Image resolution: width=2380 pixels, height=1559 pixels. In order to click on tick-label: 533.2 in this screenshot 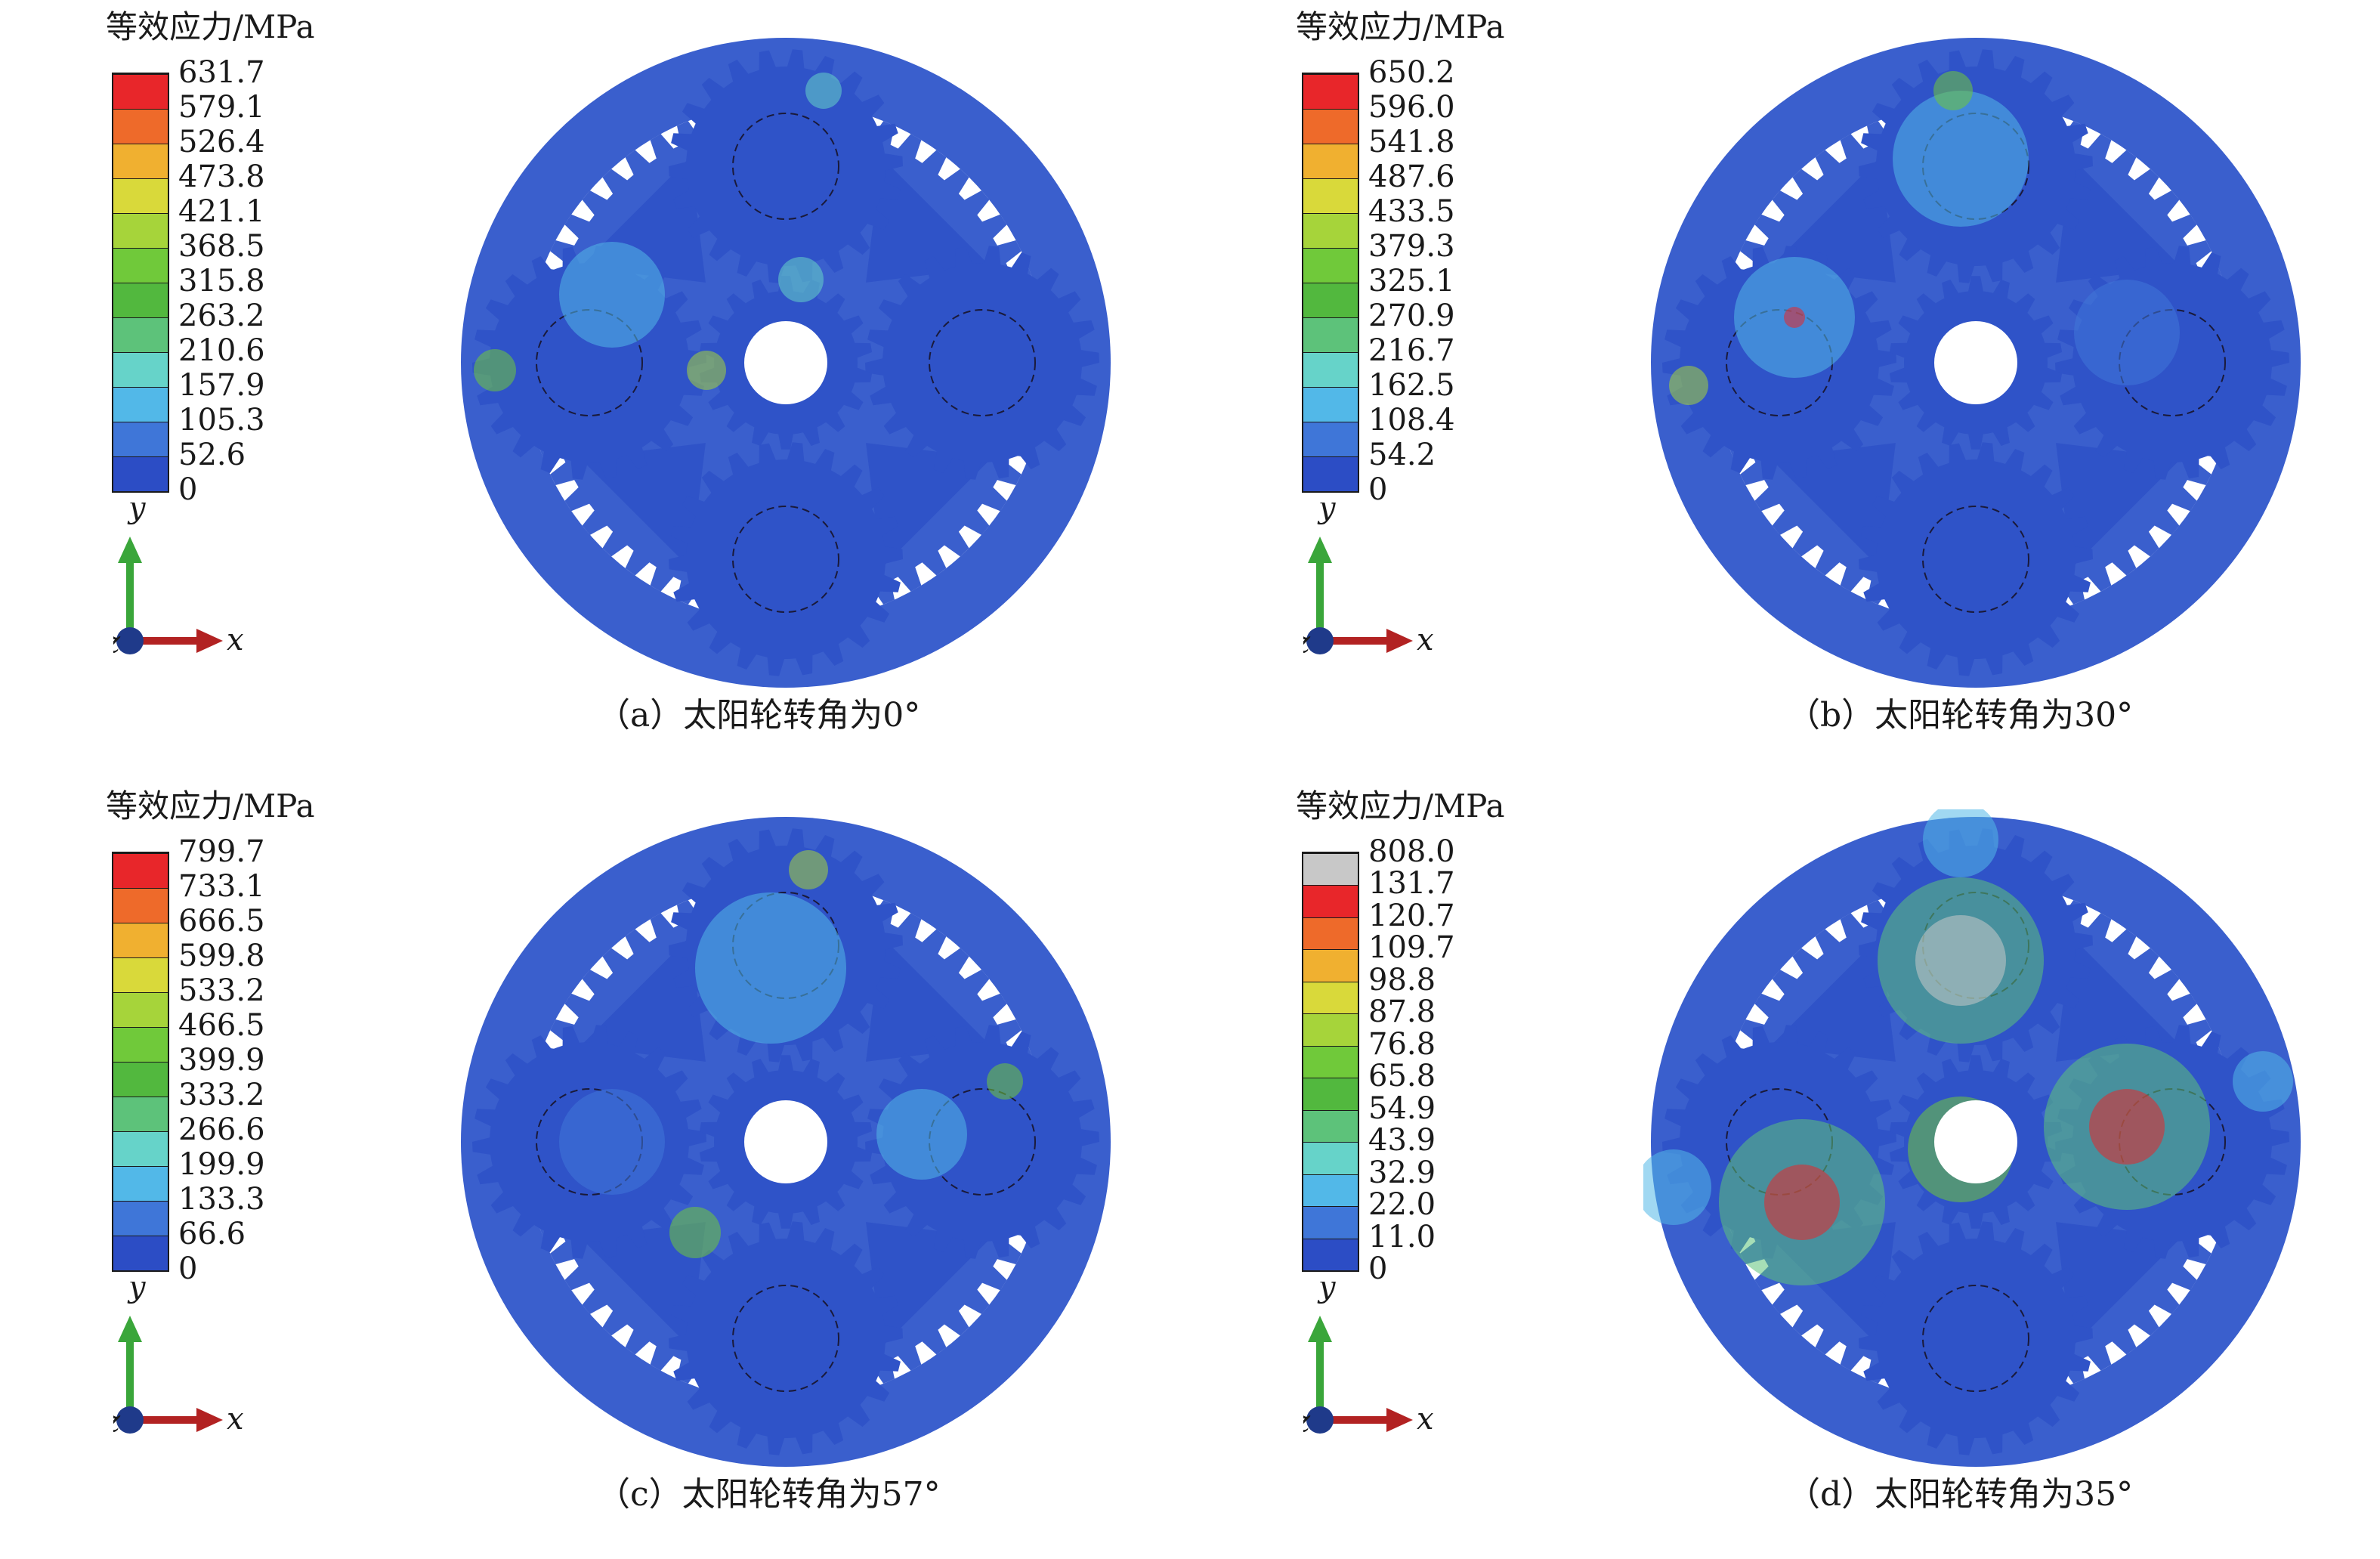, I will do `click(221, 991)`.